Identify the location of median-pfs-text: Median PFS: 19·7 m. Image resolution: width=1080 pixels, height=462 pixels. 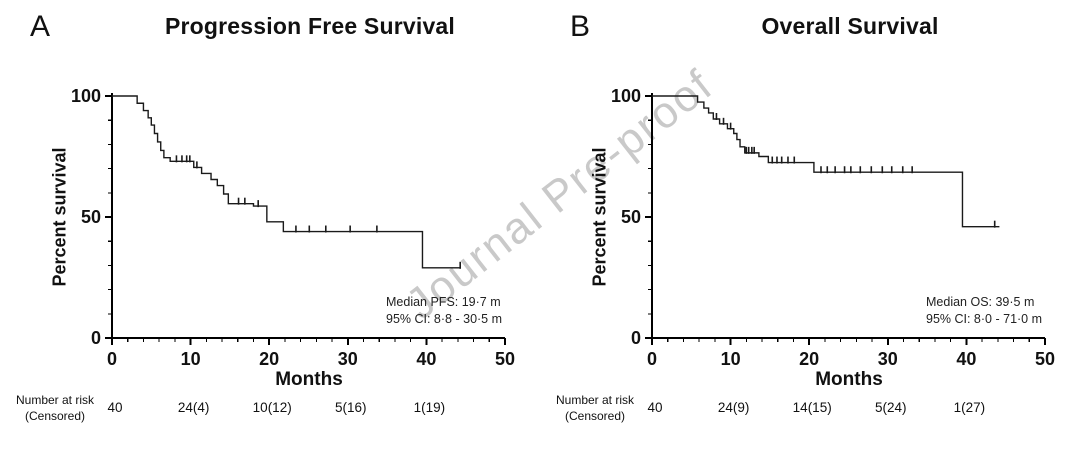
(443, 302).